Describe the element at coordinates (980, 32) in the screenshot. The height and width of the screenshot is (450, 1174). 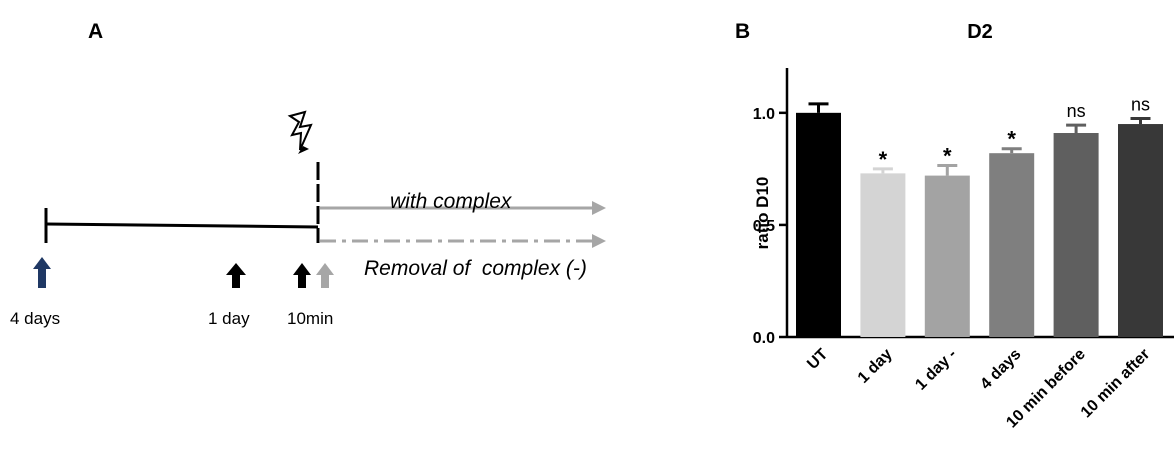
I see `chart-title: D2` at that location.